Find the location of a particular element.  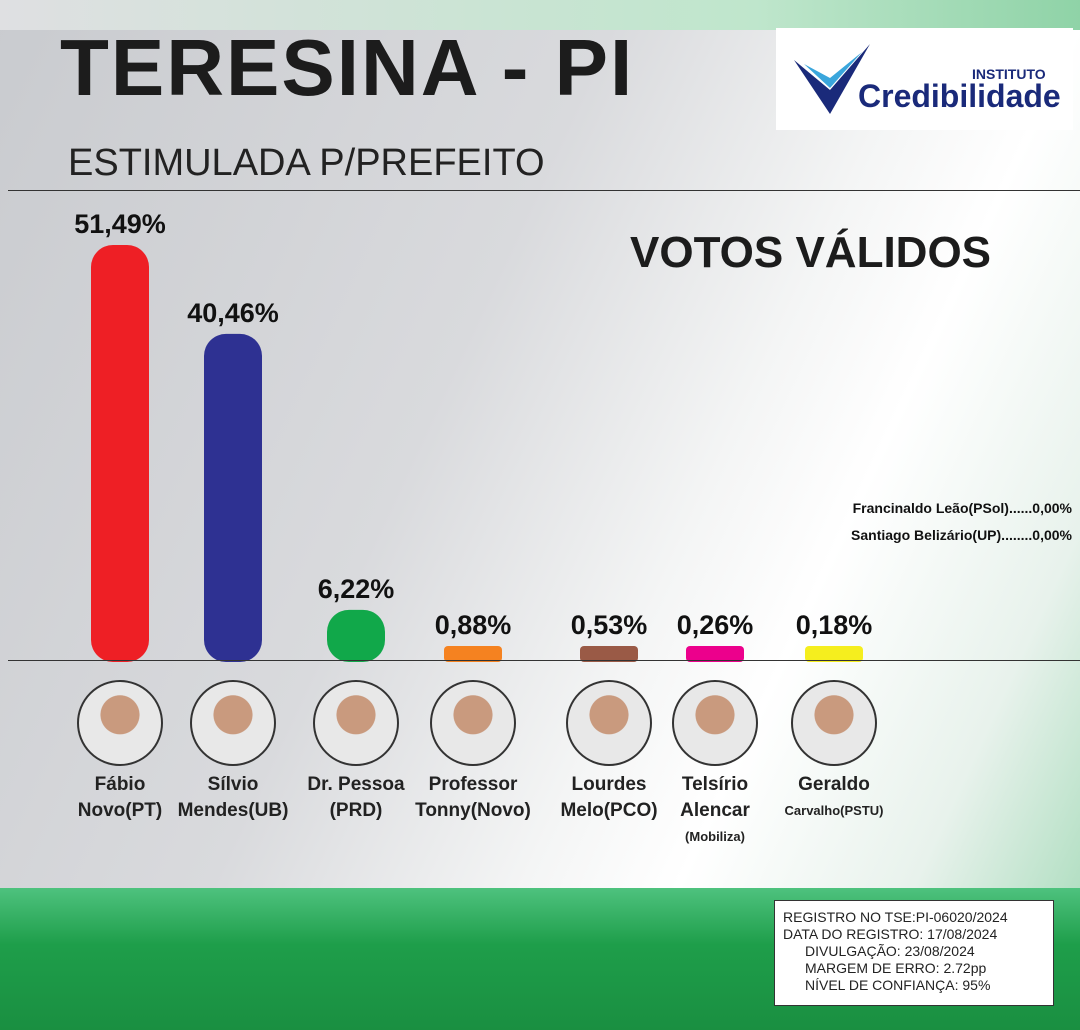

reg-line: NÍVEL DE CONFIANÇA: 95% is located at coordinates (898, 985).